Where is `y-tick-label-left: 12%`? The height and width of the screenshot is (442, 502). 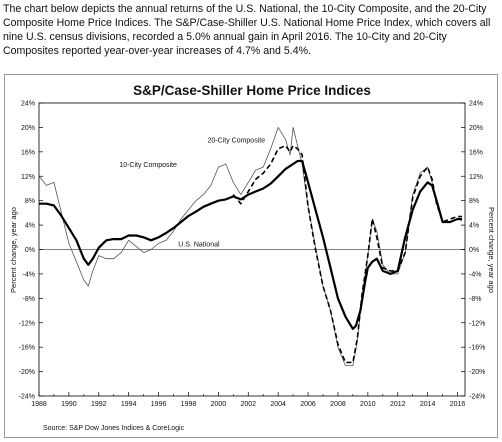 y-tick-label-left: 12% is located at coordinates (28, 177).